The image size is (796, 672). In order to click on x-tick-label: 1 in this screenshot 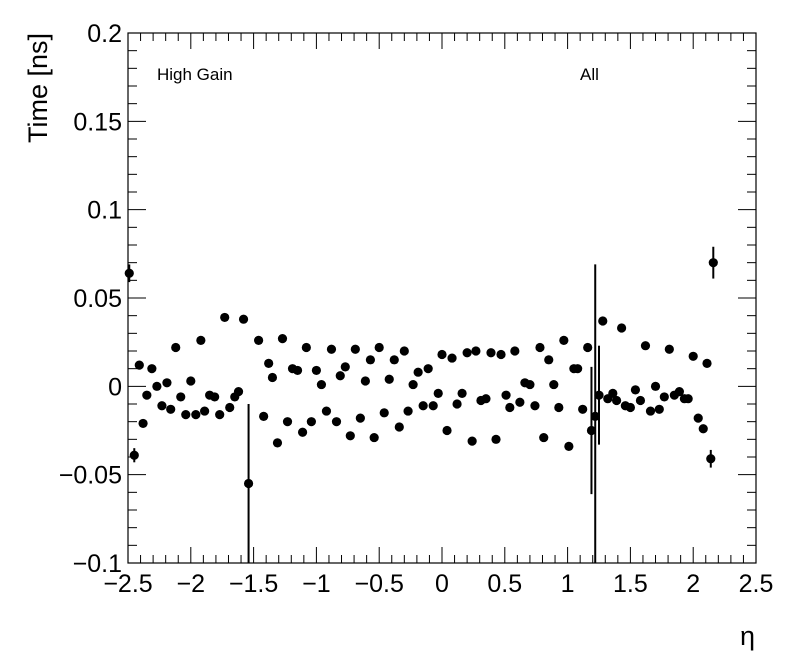, I will do `click(568, 584)`.